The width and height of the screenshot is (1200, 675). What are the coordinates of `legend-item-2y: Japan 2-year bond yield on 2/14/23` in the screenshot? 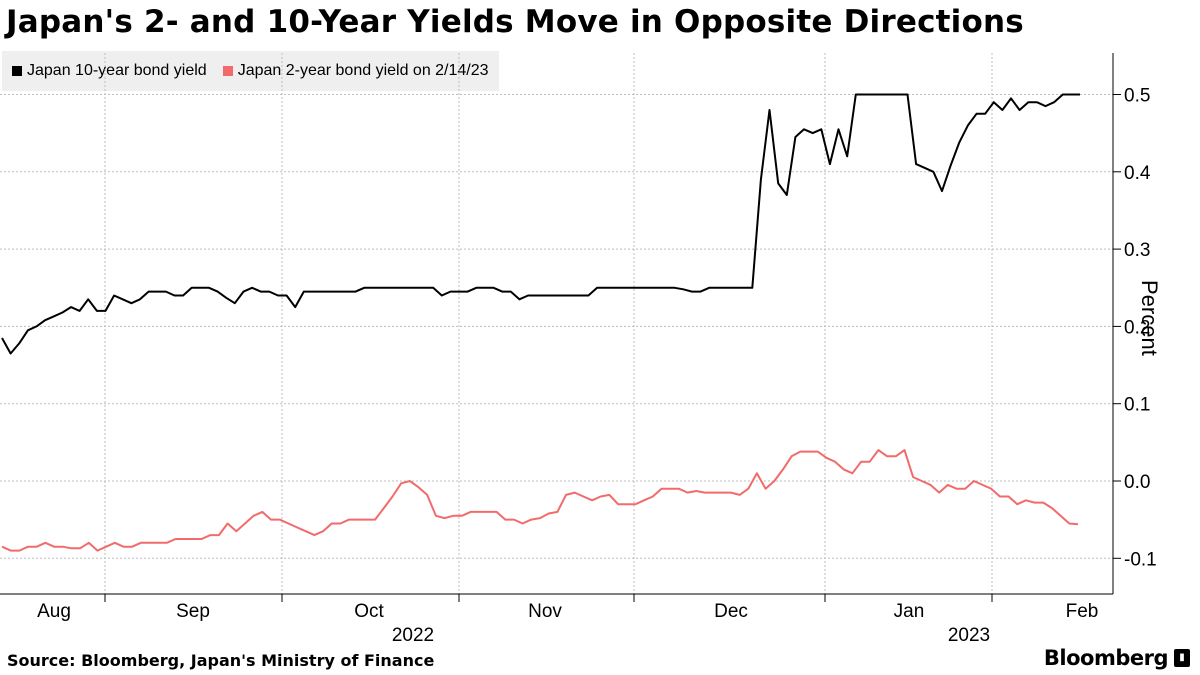 It's located at (355, 71).